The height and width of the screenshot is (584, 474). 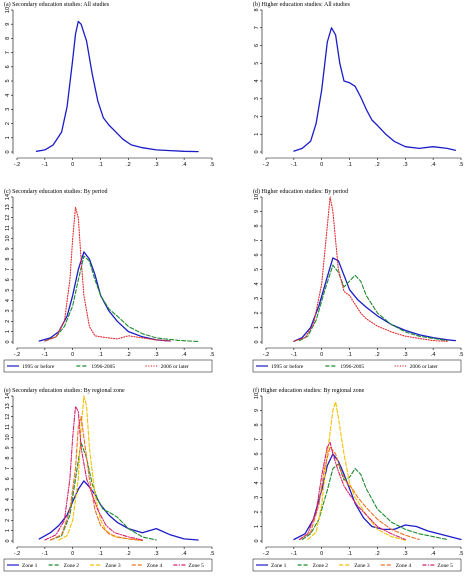 What do you see at coordinates (8, 228) in the screenshot?
I see `y-tick-label: 11` at bounding box center [8, 228].